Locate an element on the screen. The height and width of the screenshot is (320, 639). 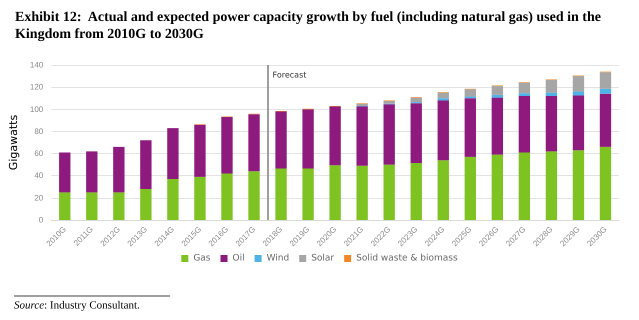
y-axis-title: Gigawatts is located at coordinates (13, 142).